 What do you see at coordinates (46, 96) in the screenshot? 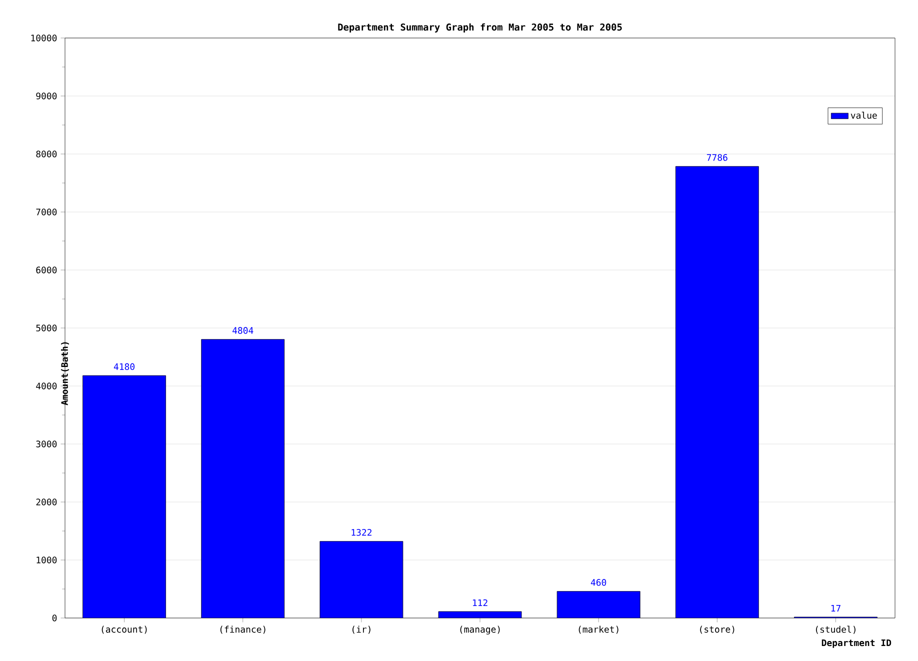
I see `y-tick-label: 9000` at bounding box center [46, 96].